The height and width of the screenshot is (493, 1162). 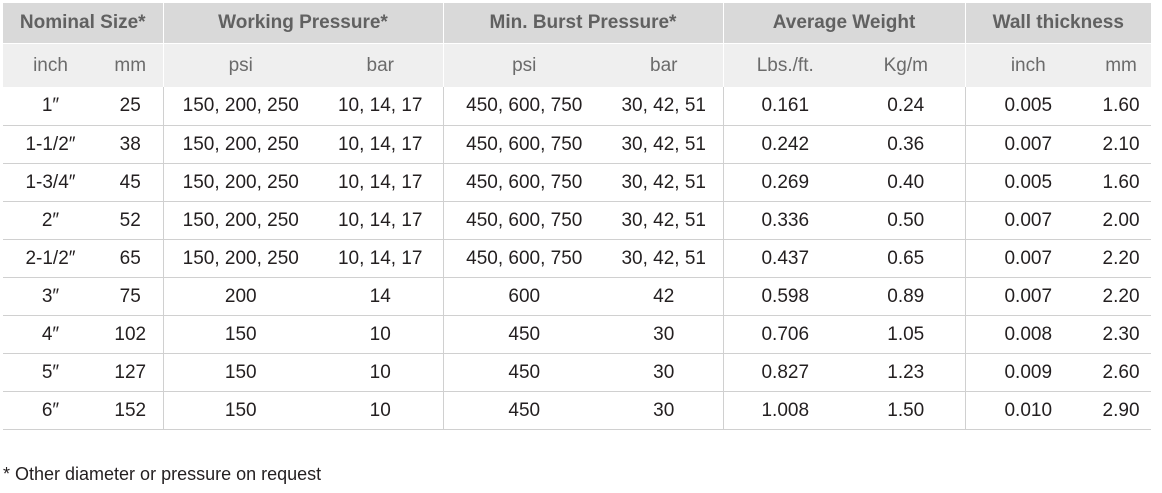 What do you see at coordinates (784, 410) in the screenshot?
I see `table-cell: 1.008` at bounding box center [784, 410].